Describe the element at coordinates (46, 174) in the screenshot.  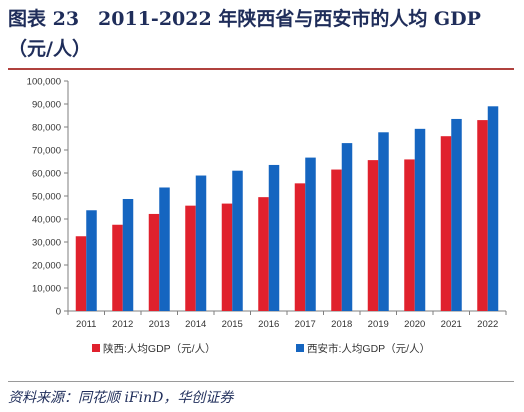
I see `y-tick-label: 60,000` at that location.